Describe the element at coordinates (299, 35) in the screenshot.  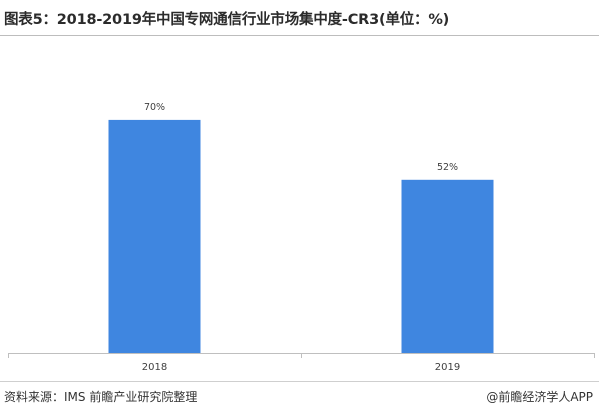
I see `title-divider` at that location.